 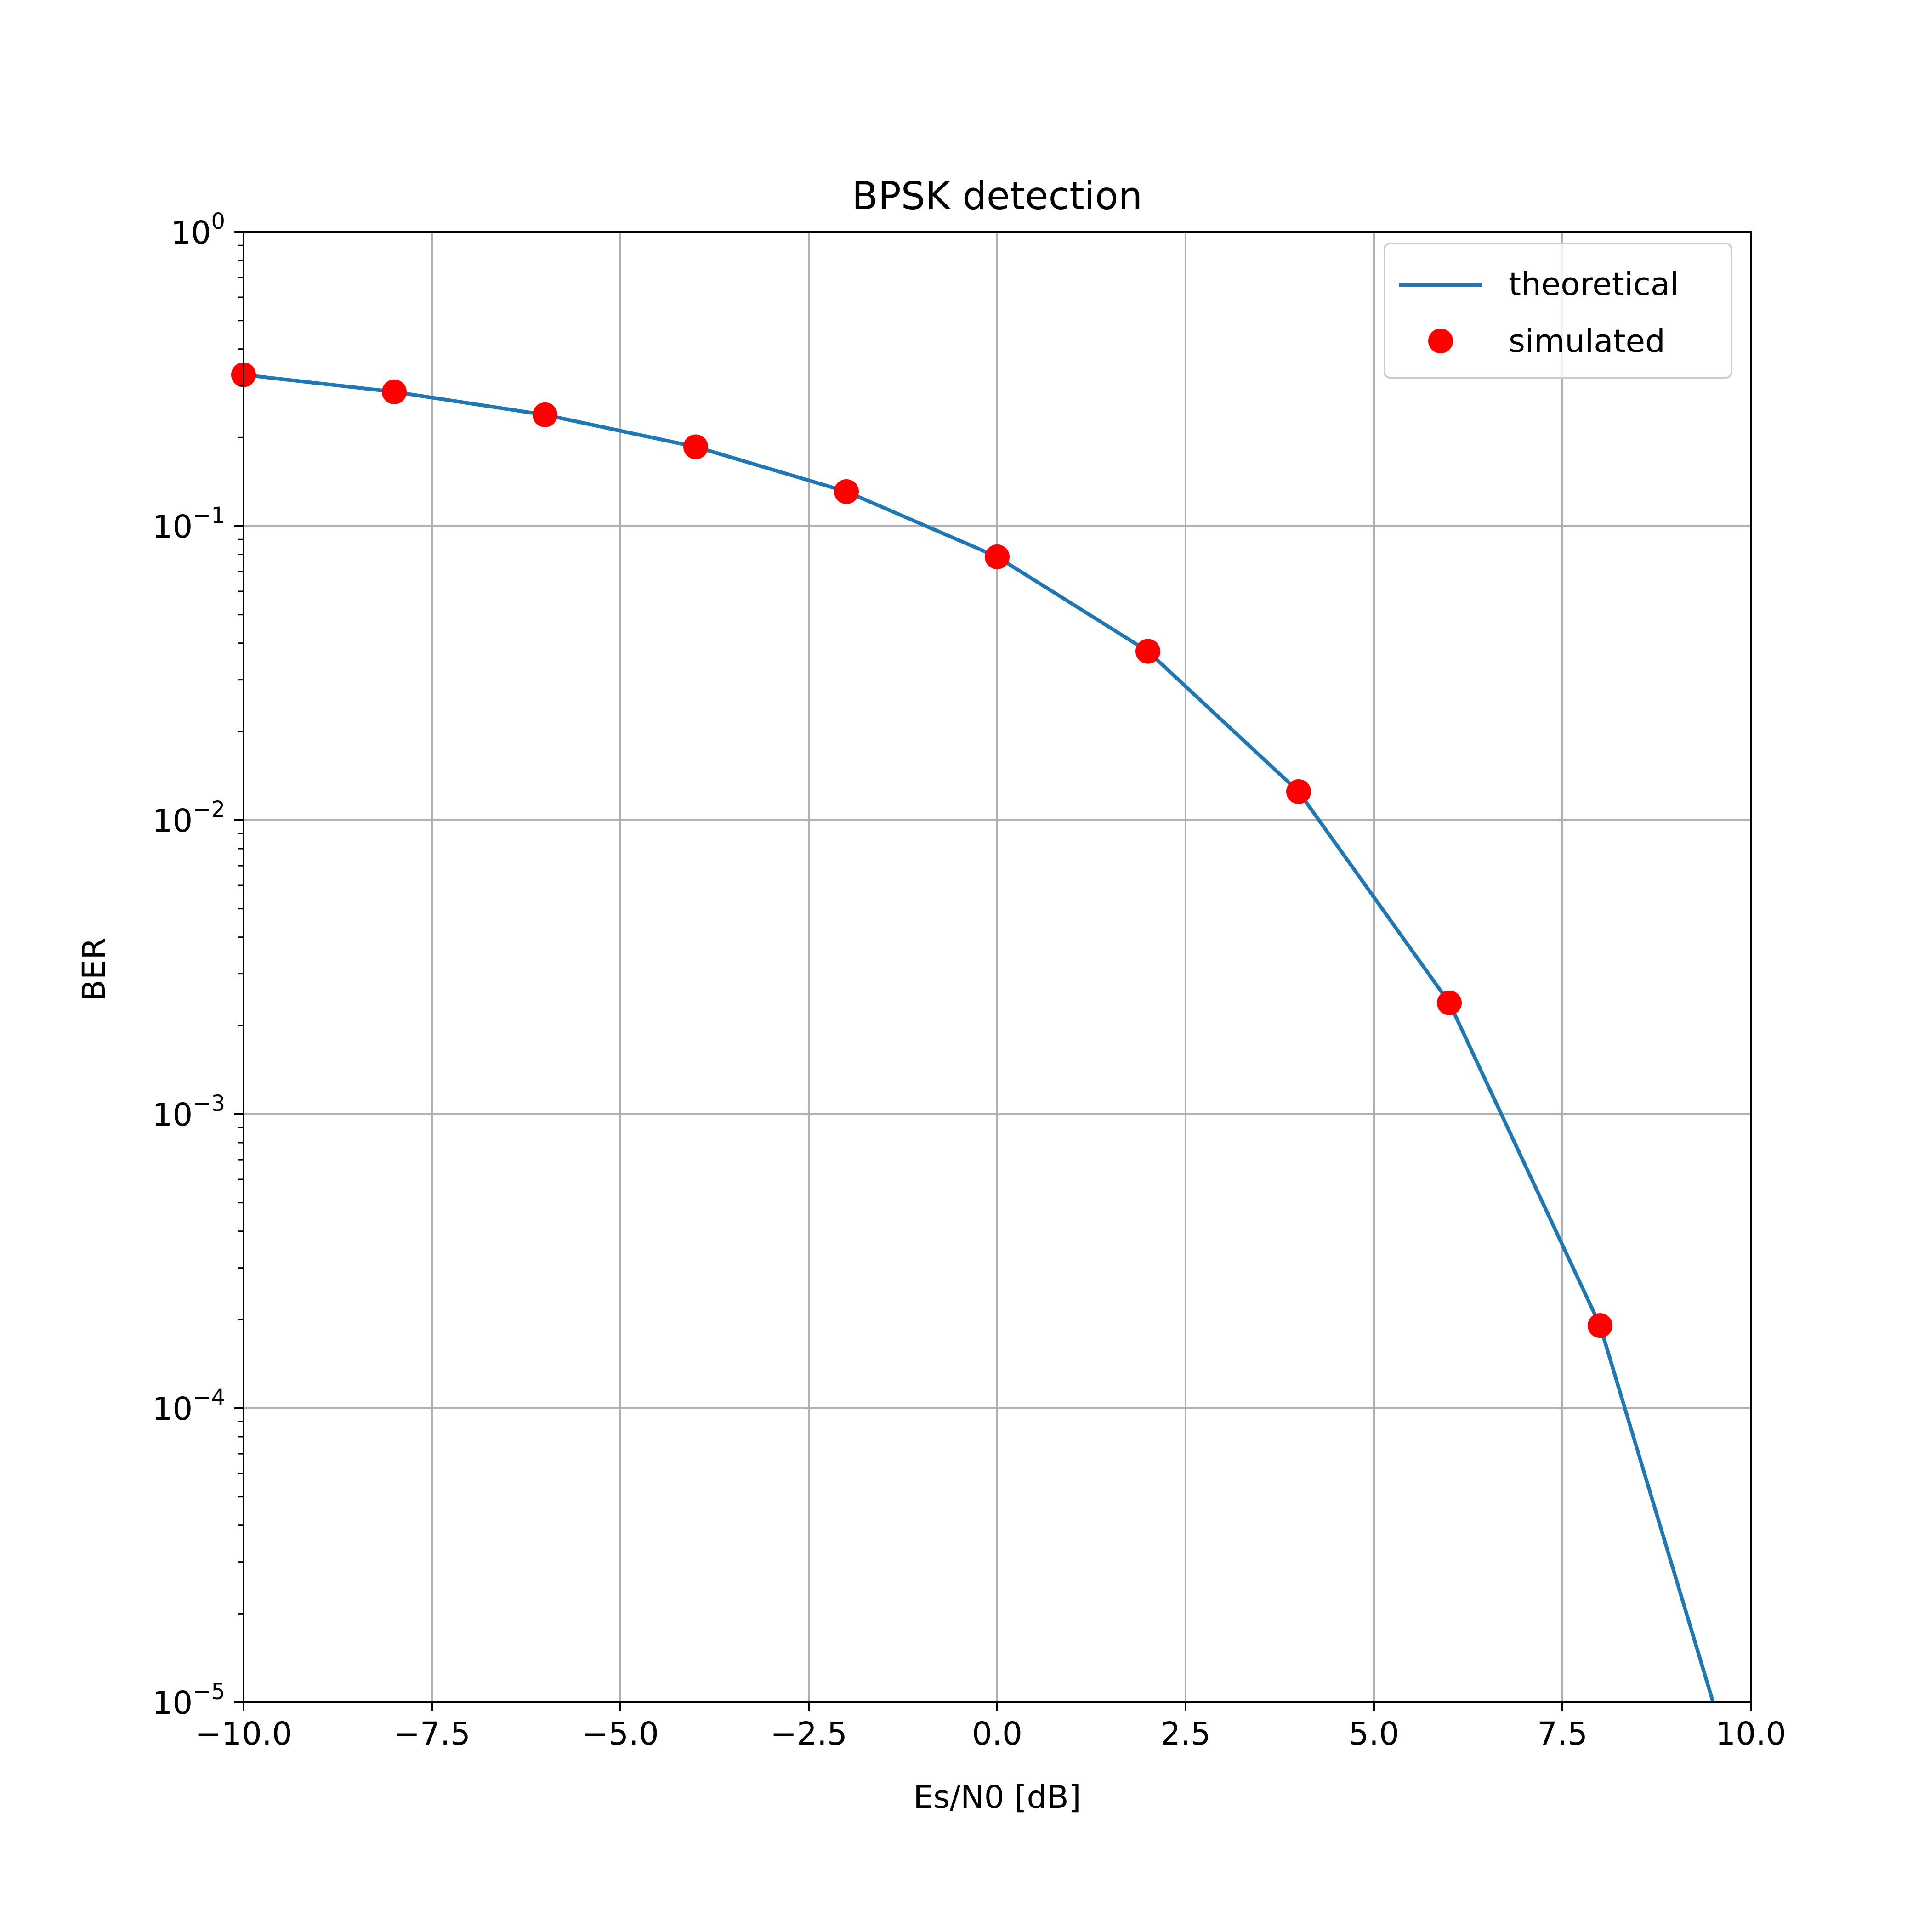 I want to click on x-tick-label: 10.0, so click(x=1750, y=1734).